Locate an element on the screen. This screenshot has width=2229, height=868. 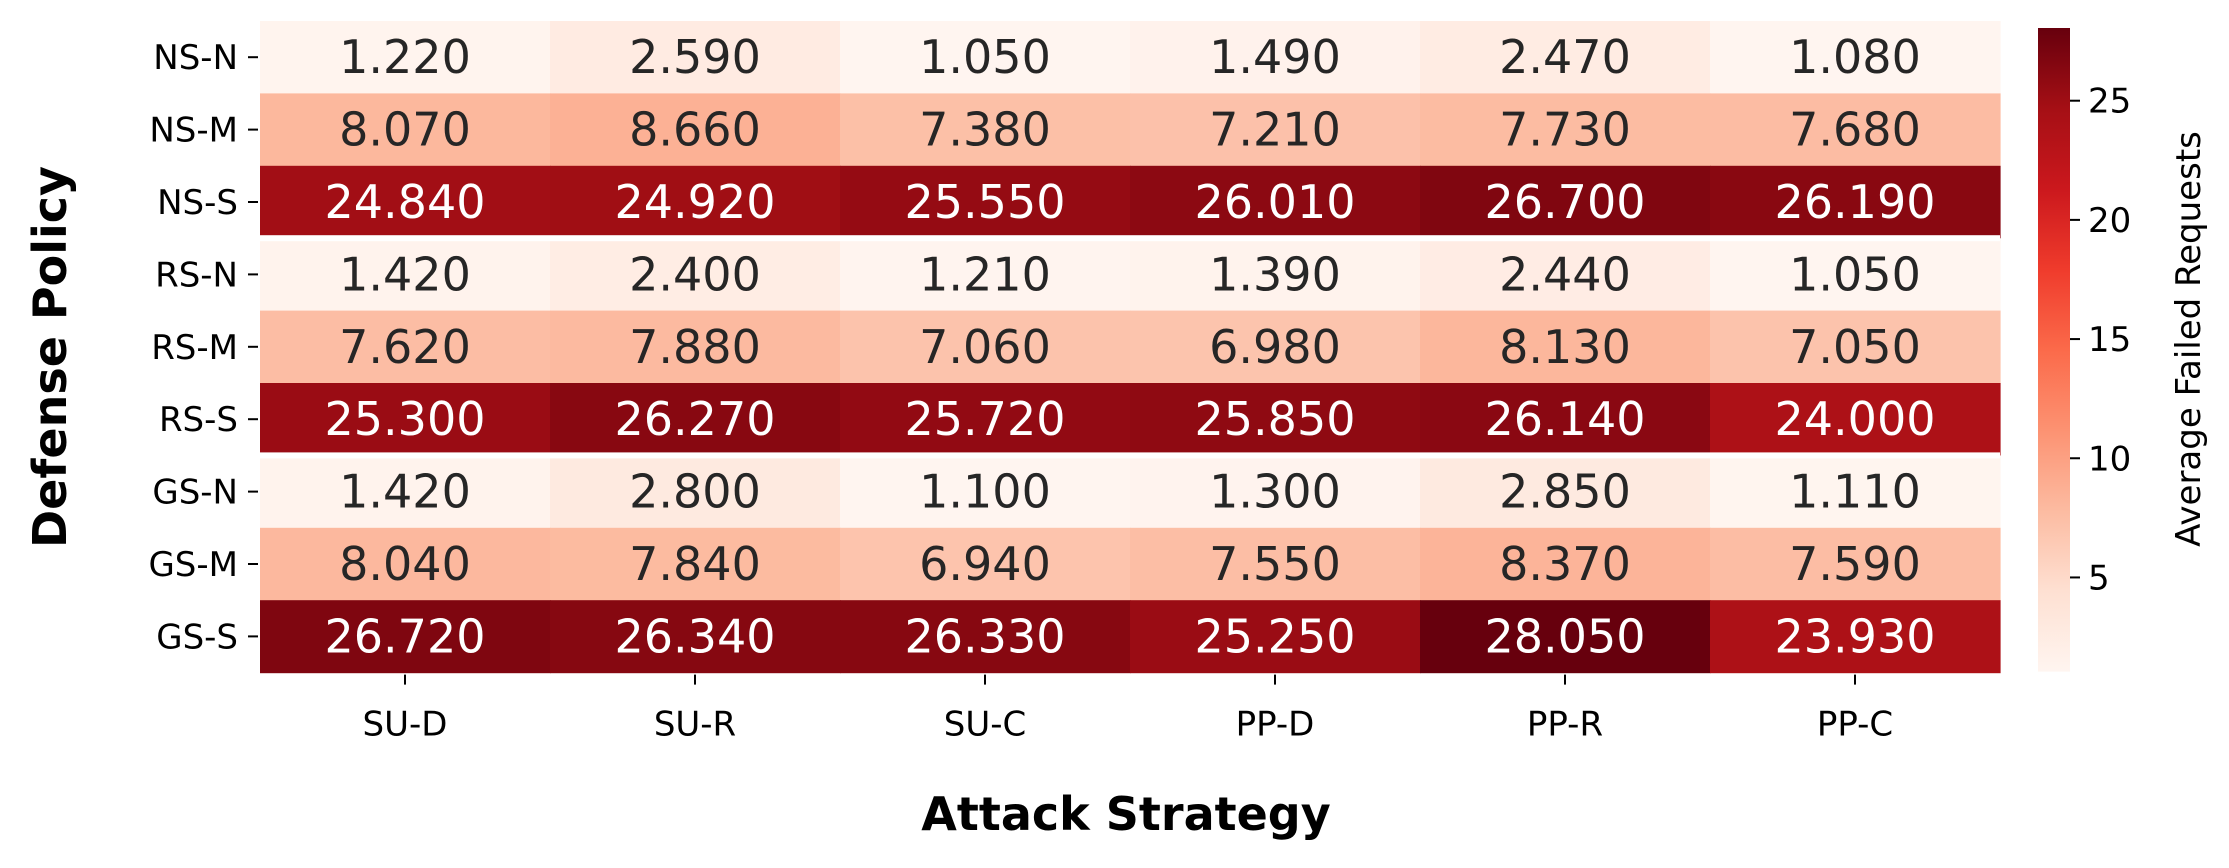
cell-value-label: 26.340 is located at coordinates (695, 636).